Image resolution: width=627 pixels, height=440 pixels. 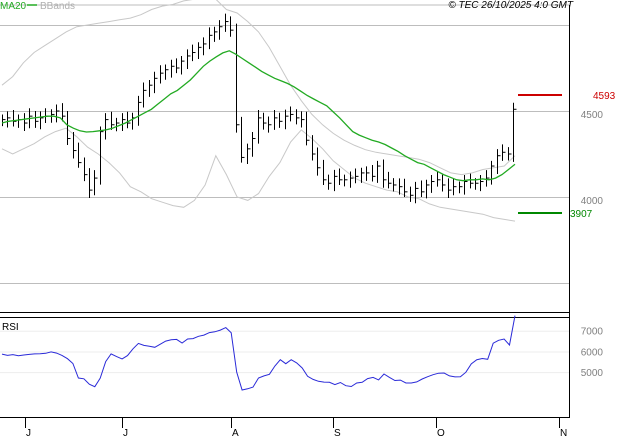 What do you see at coordinates (592, 352) in the screenshot?
I see `rsi-tick-label: 6000` at bounding box center [592, 352].